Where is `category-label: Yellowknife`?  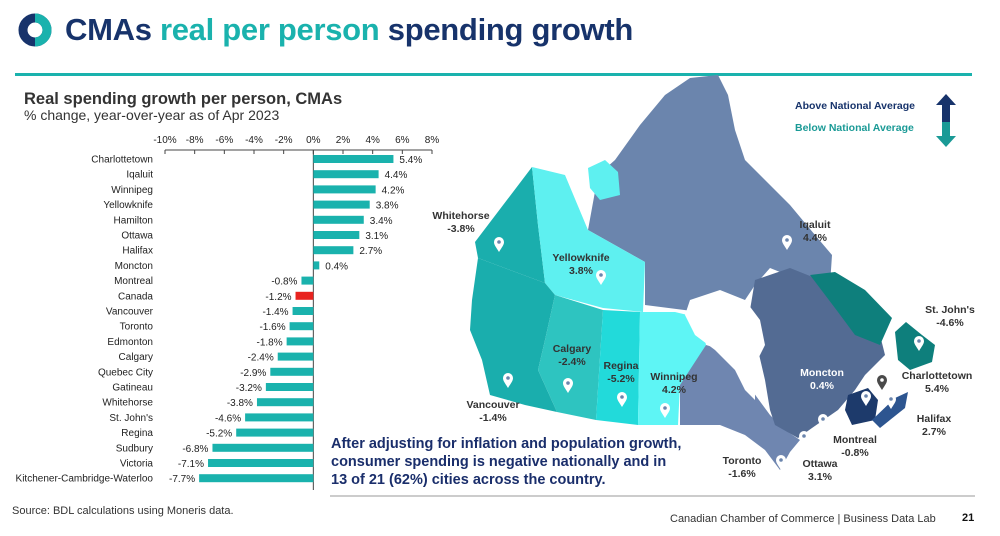 category-label: Yellowknife is located at coordinates (128, 205).